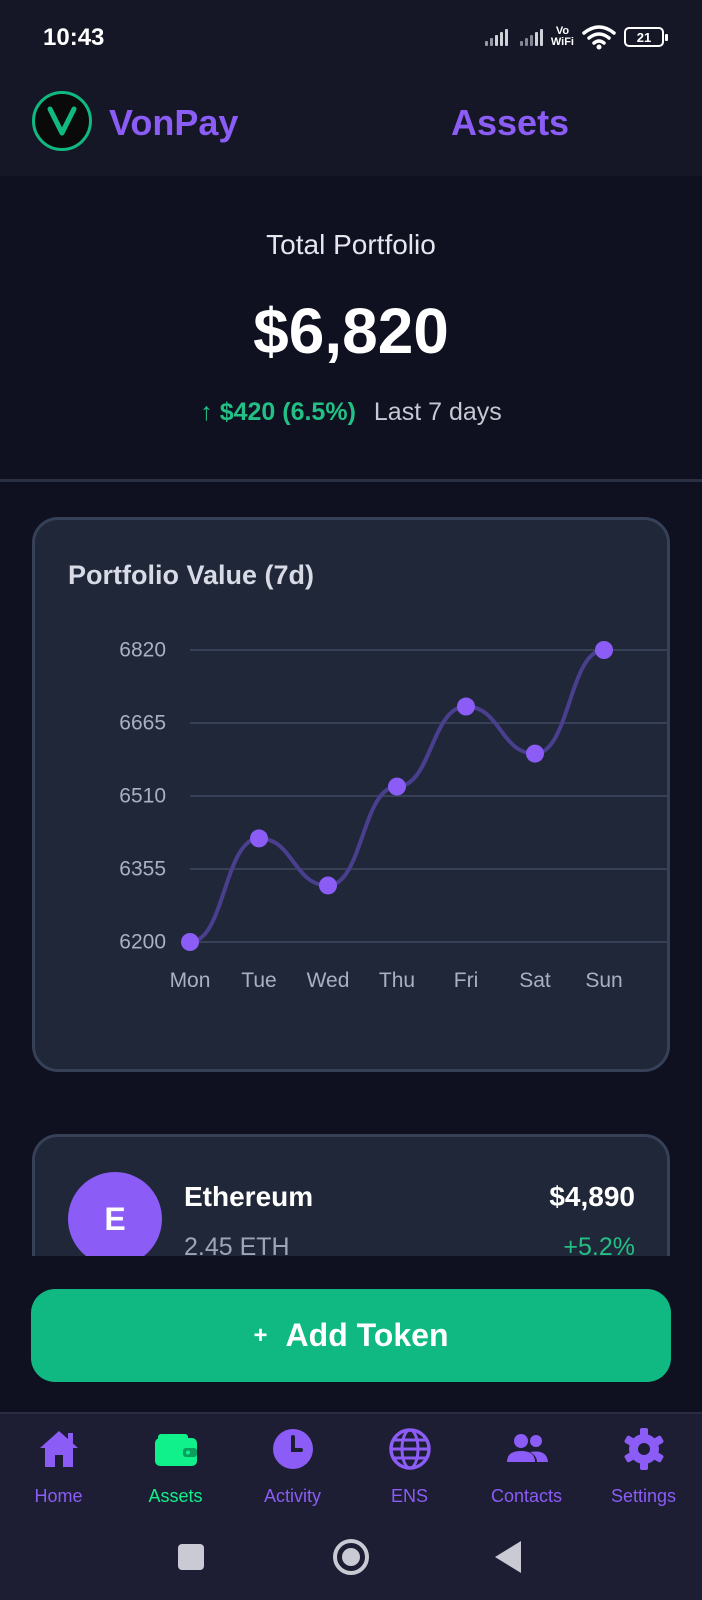  What do you see at coordinates (74, 37) in the screenshot?
I see `status-time: 10:43` at bounding box center [74, 37].